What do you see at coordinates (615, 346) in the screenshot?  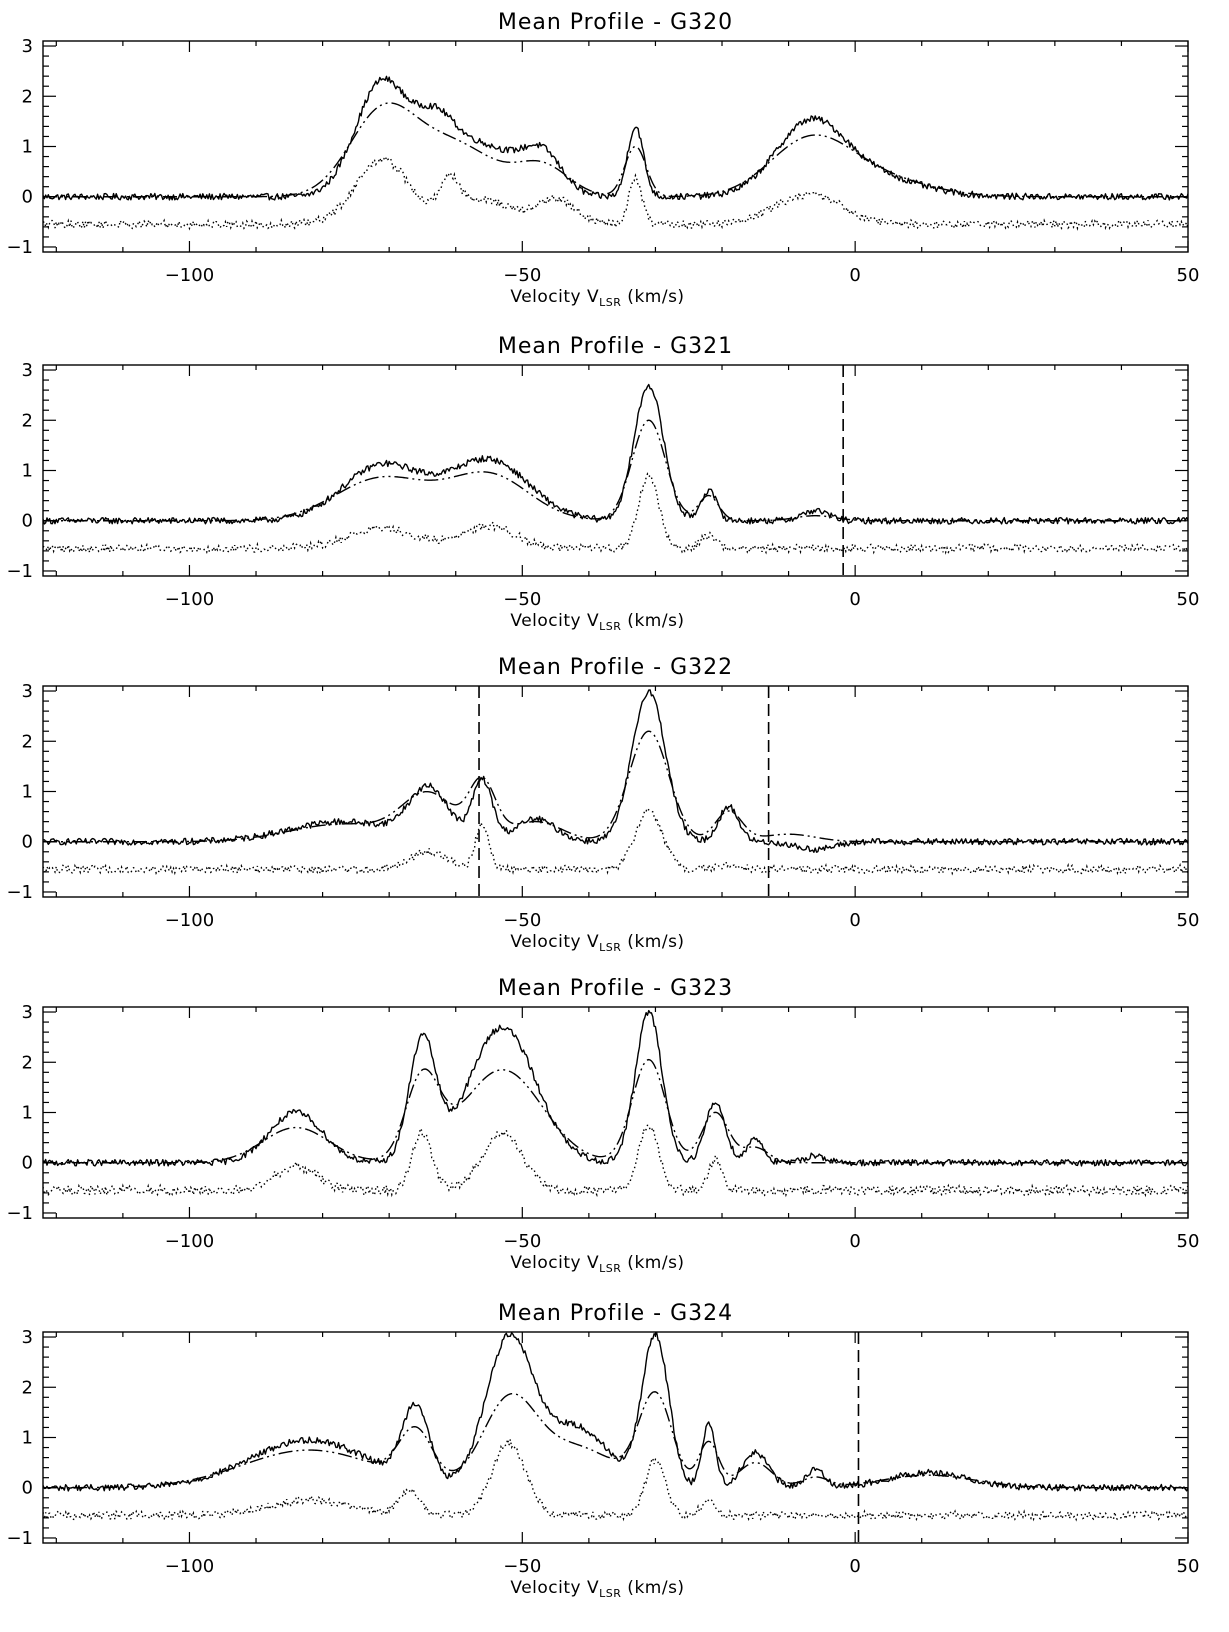 I see `panel-title: Mean Profile - G321` at bounding box center [615, 346].